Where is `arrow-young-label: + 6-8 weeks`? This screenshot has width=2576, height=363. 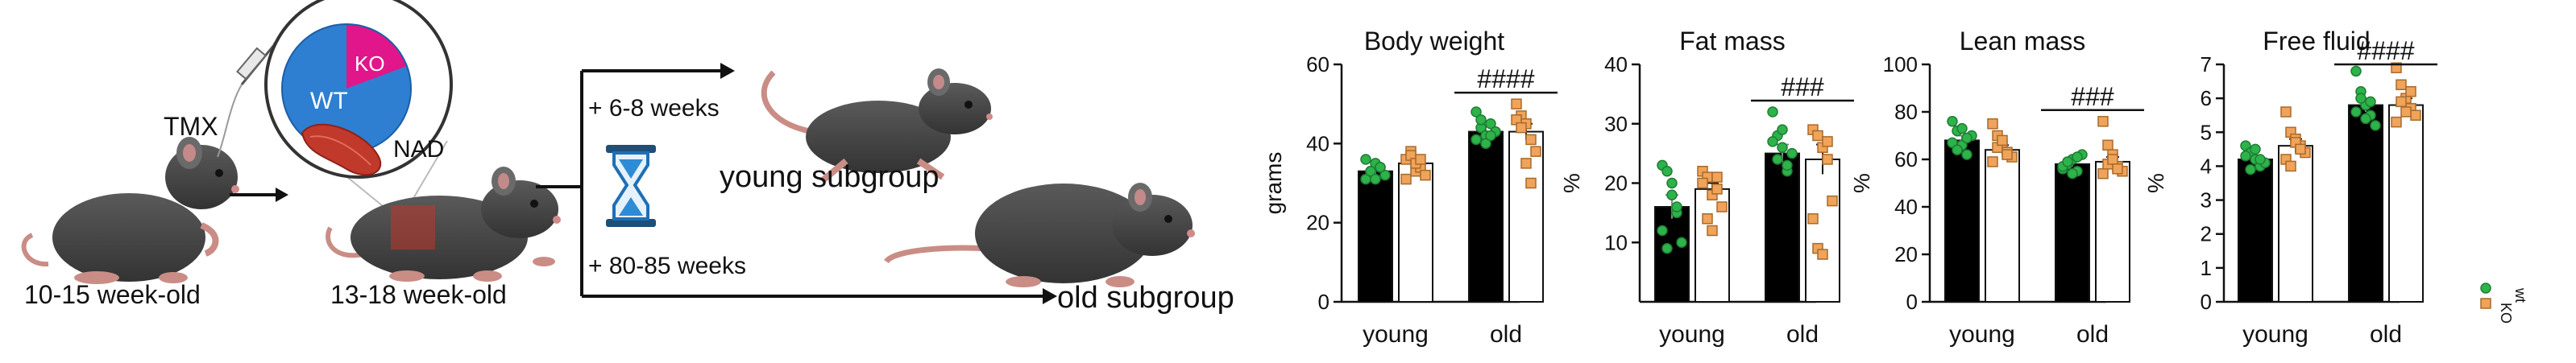 arrow-young-label: + 6-8 weeks is located at coordinates (654, 109).